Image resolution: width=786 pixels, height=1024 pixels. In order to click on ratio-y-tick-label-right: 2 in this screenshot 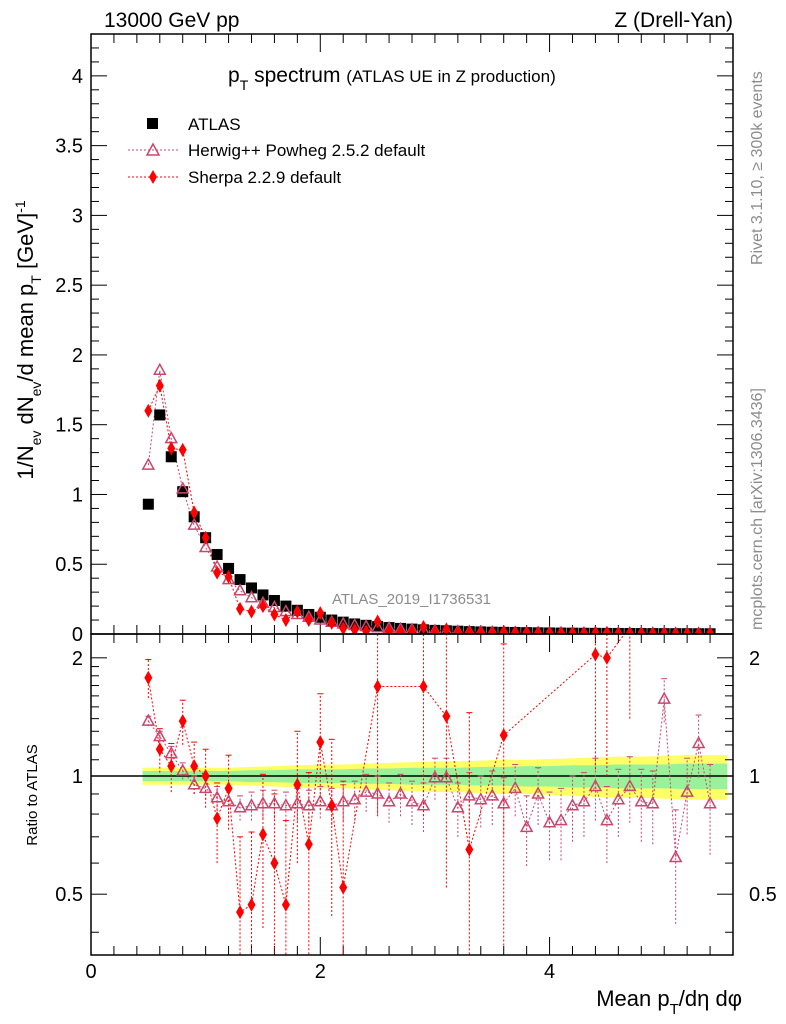, I will do `click(754, 659)`.